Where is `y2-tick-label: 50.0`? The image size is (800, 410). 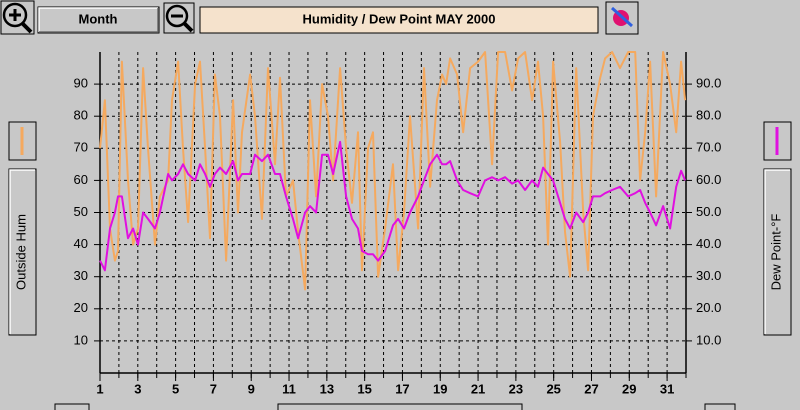 y2-tick-label: 50.0 is located at coordinates (708, 211).